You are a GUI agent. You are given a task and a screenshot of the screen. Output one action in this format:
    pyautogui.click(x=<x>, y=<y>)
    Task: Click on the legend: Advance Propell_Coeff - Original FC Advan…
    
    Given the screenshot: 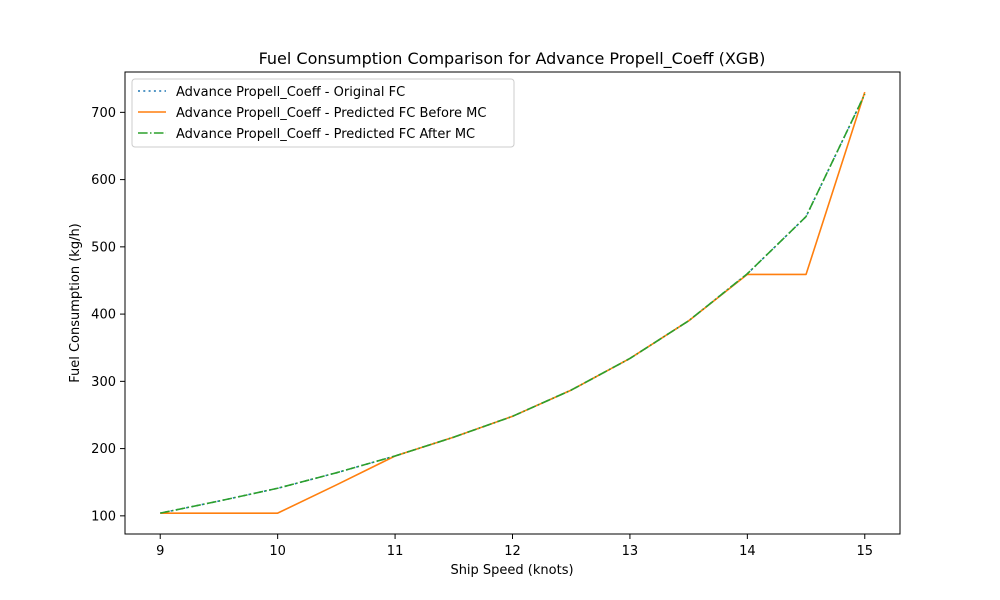 What is the action you would take?
    pyautogui.click(x=323, y=113)
    